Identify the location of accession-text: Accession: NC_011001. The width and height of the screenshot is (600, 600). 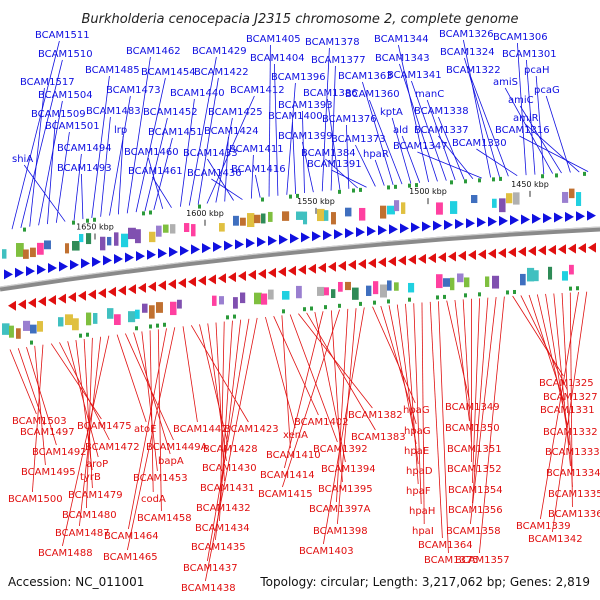
(76, 582).